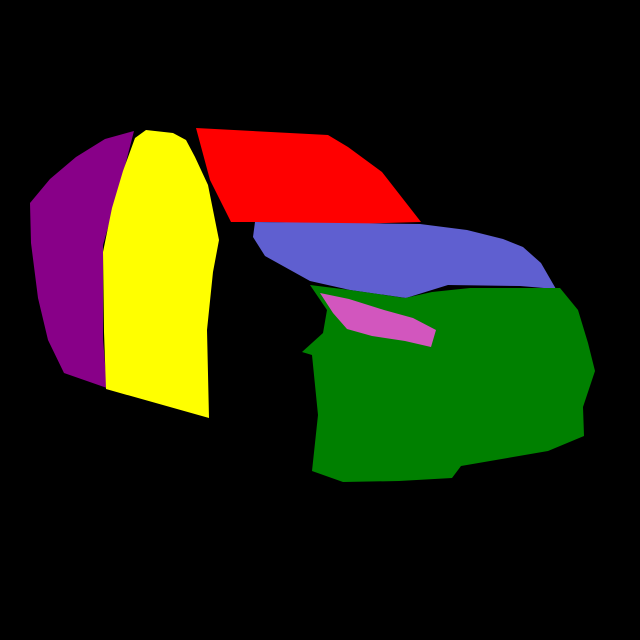  Describe the element at coordinates (82, 259) in the screenshot. I see `purple-region` at that location.